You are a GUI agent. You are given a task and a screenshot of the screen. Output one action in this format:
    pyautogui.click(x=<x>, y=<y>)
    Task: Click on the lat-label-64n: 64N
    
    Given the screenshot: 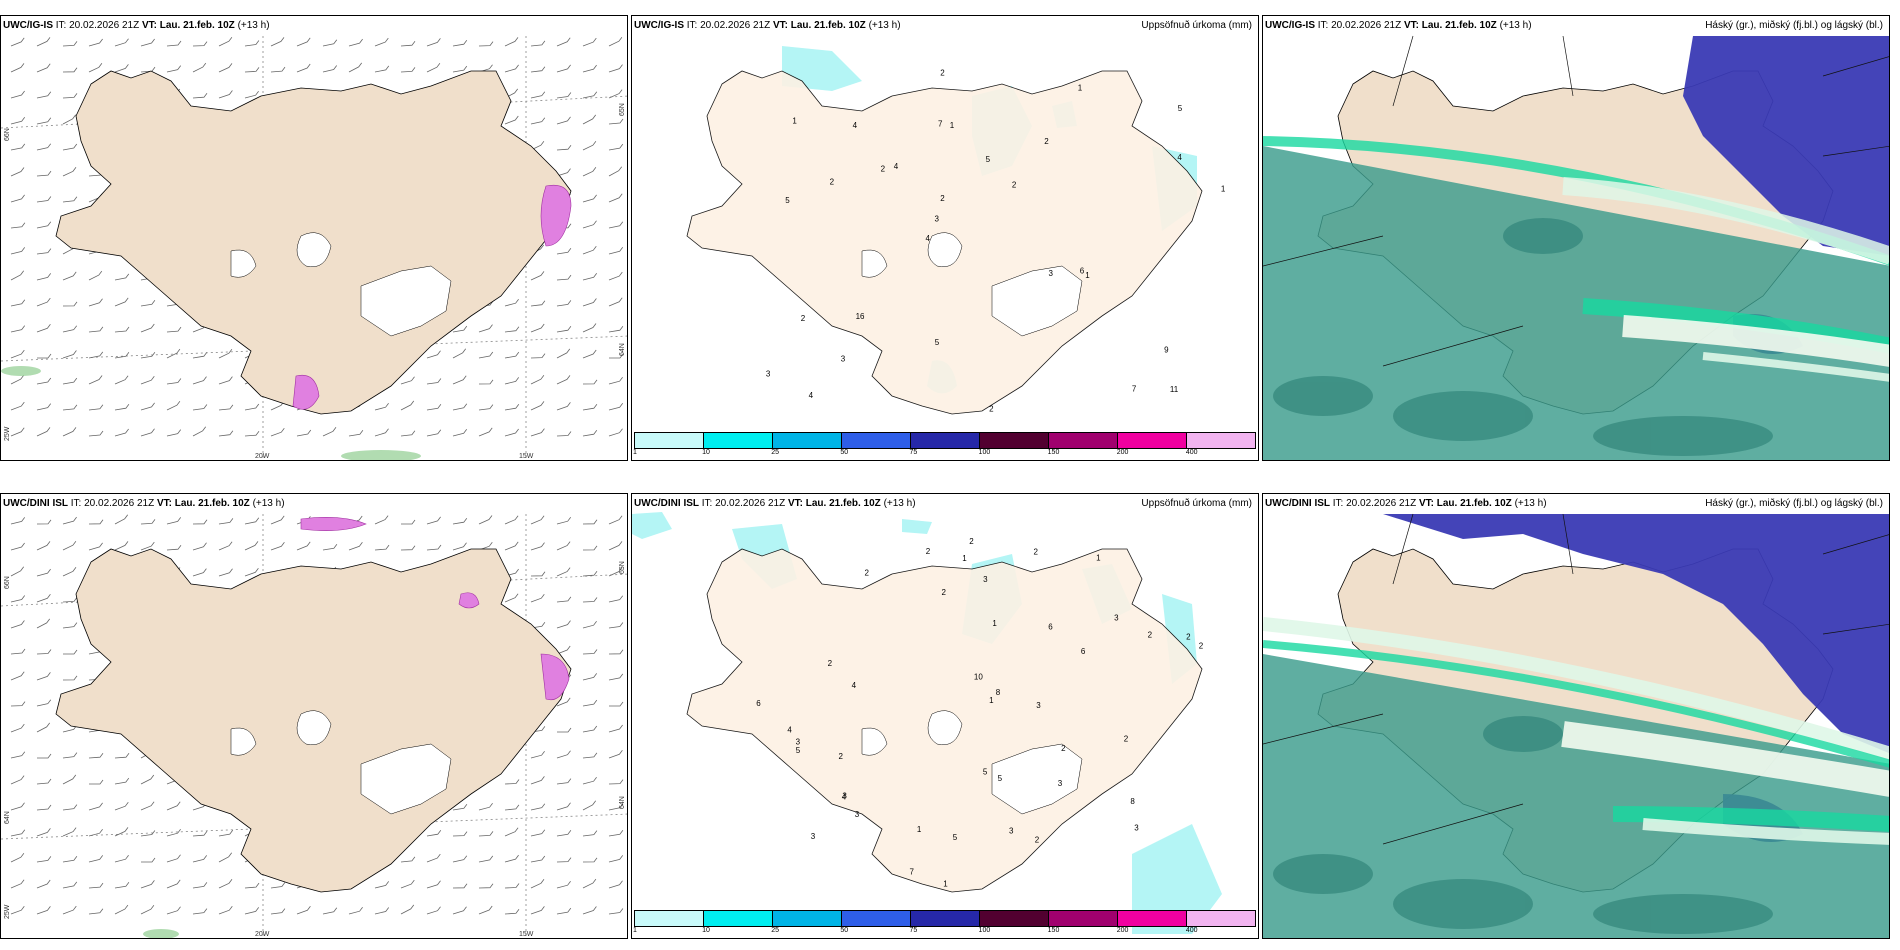 What is the action you would take?
    pyautogui.click(x=7, y=817)
    